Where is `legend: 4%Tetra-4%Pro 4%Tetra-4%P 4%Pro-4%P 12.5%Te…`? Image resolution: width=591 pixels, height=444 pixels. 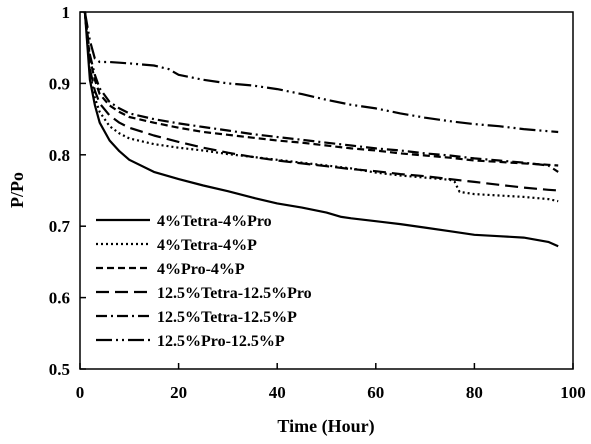
legend: 4%Tetra-4%Pro 4%Tetra-4%P 4%Pro-4%P 12.5%Te… is located at coordinates (204, 281).